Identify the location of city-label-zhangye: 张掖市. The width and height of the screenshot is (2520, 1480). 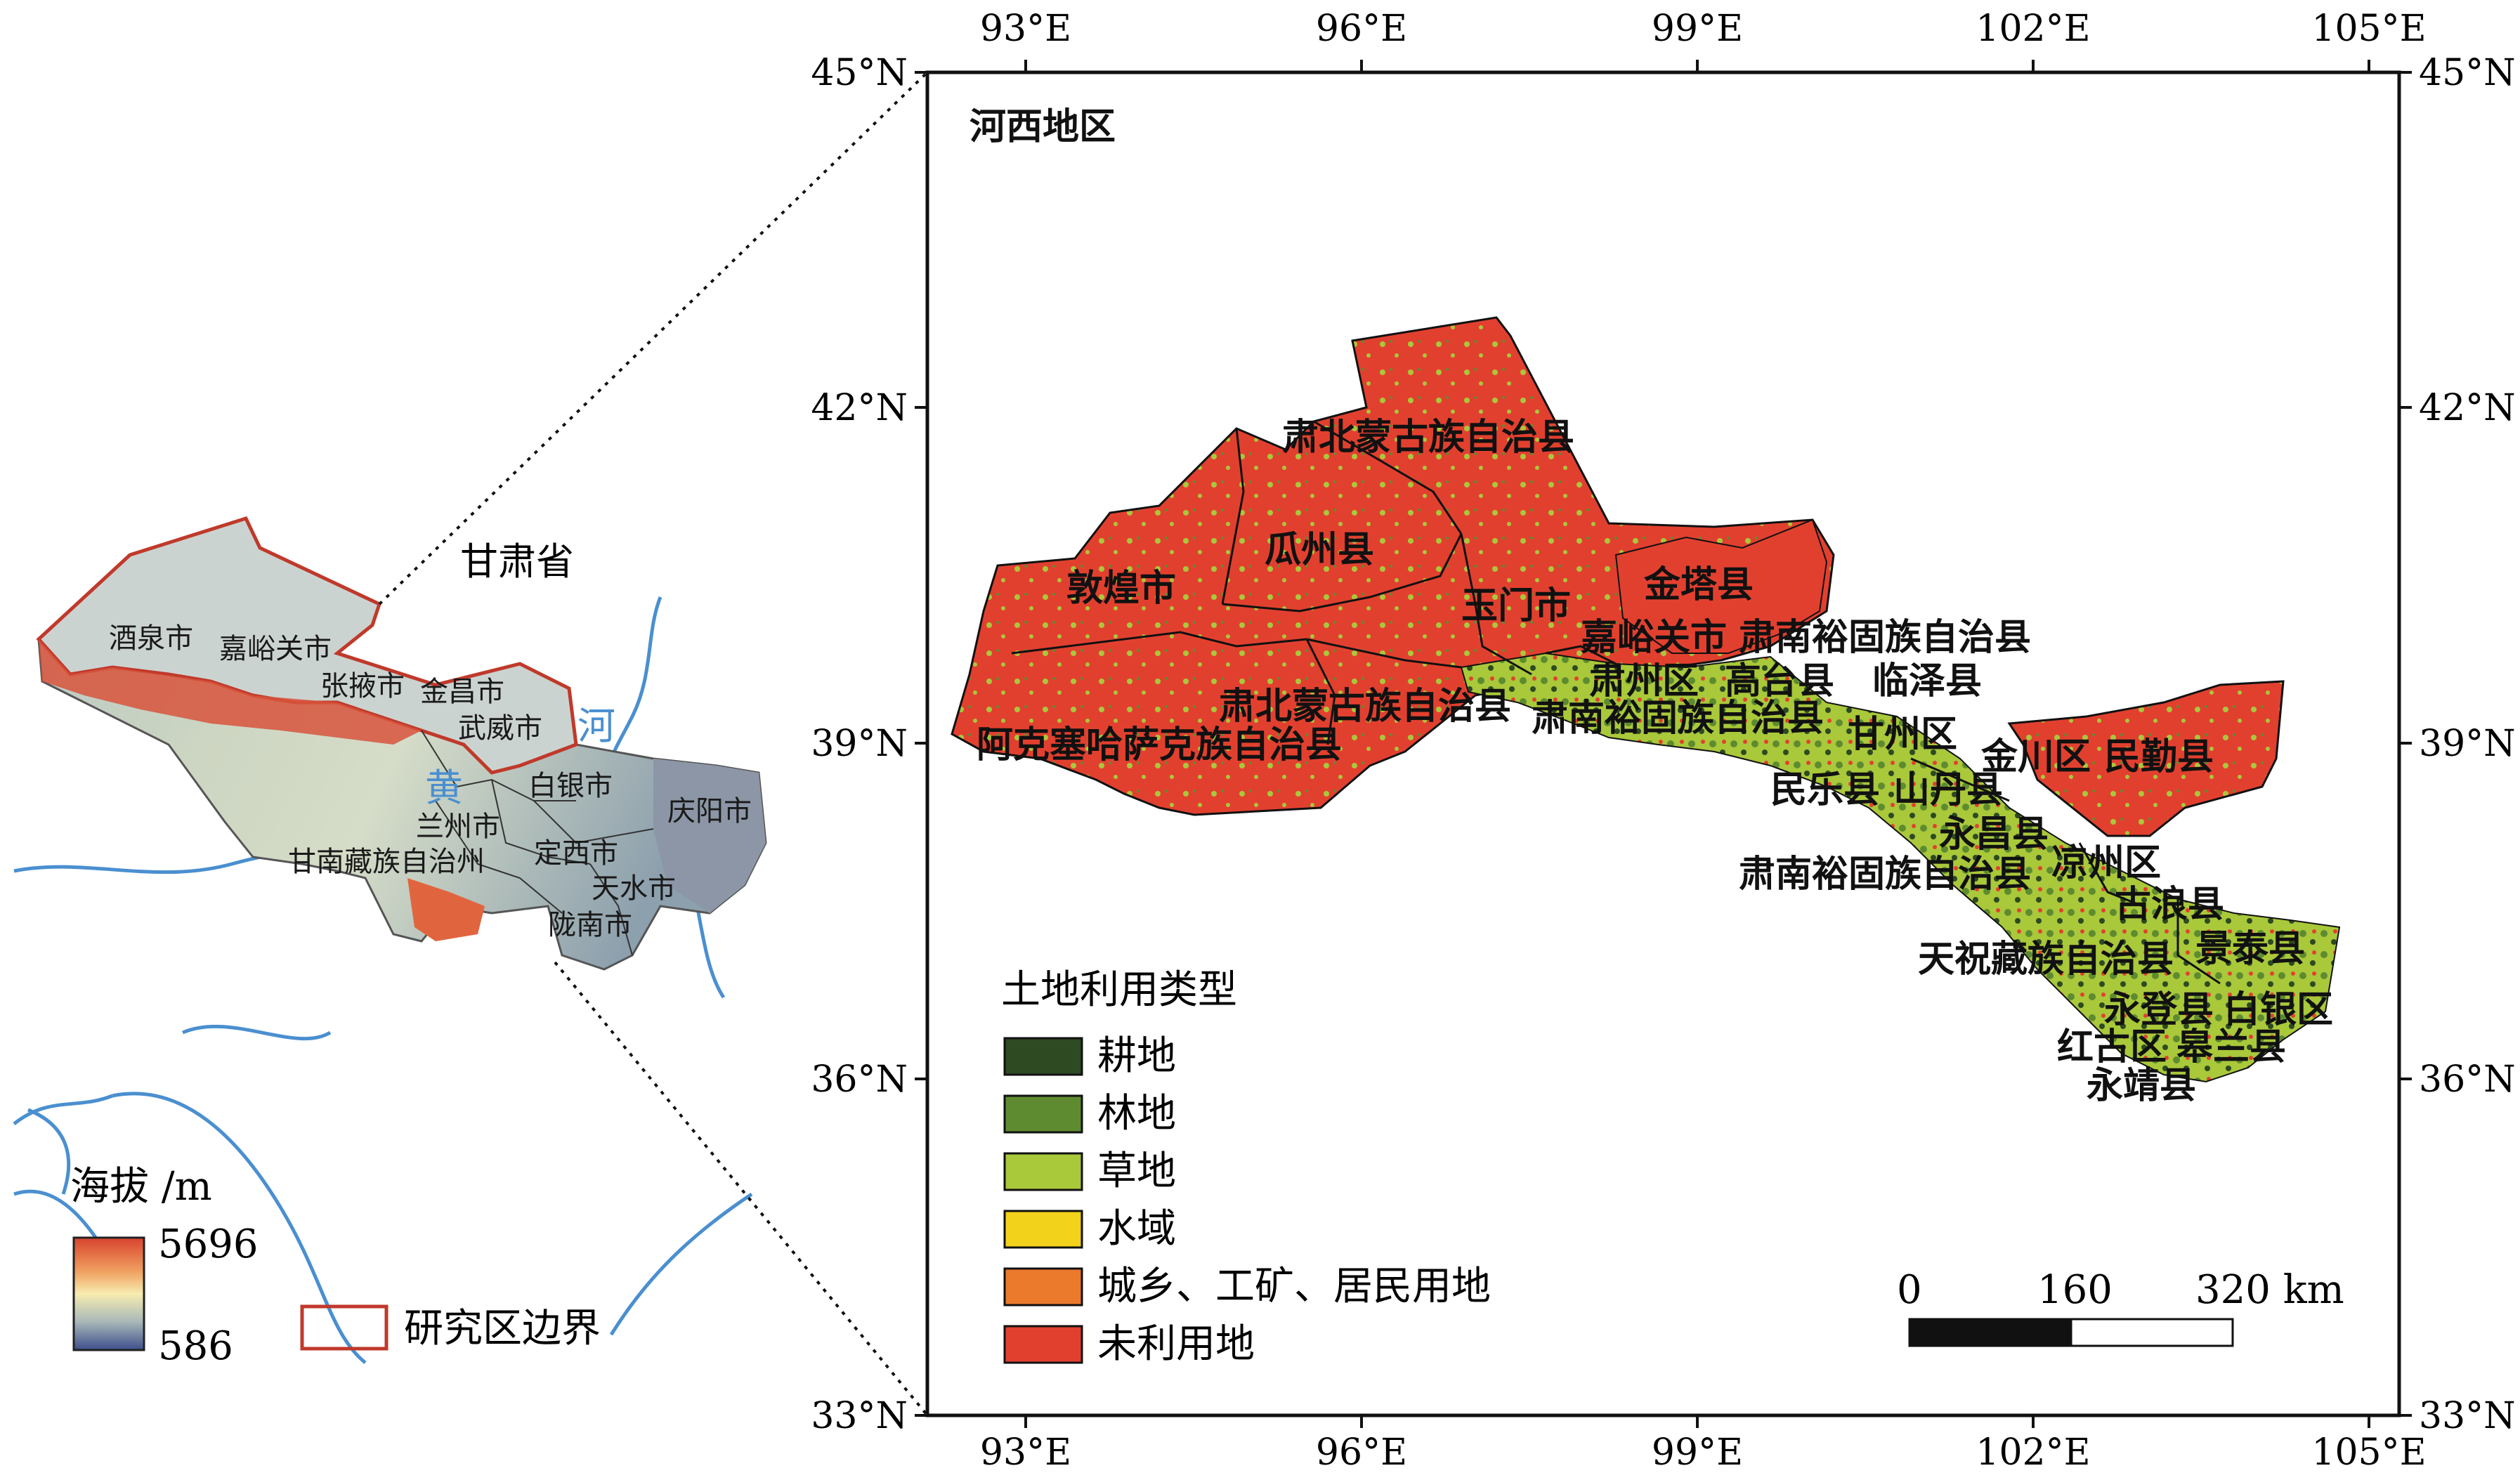
(363, 686).